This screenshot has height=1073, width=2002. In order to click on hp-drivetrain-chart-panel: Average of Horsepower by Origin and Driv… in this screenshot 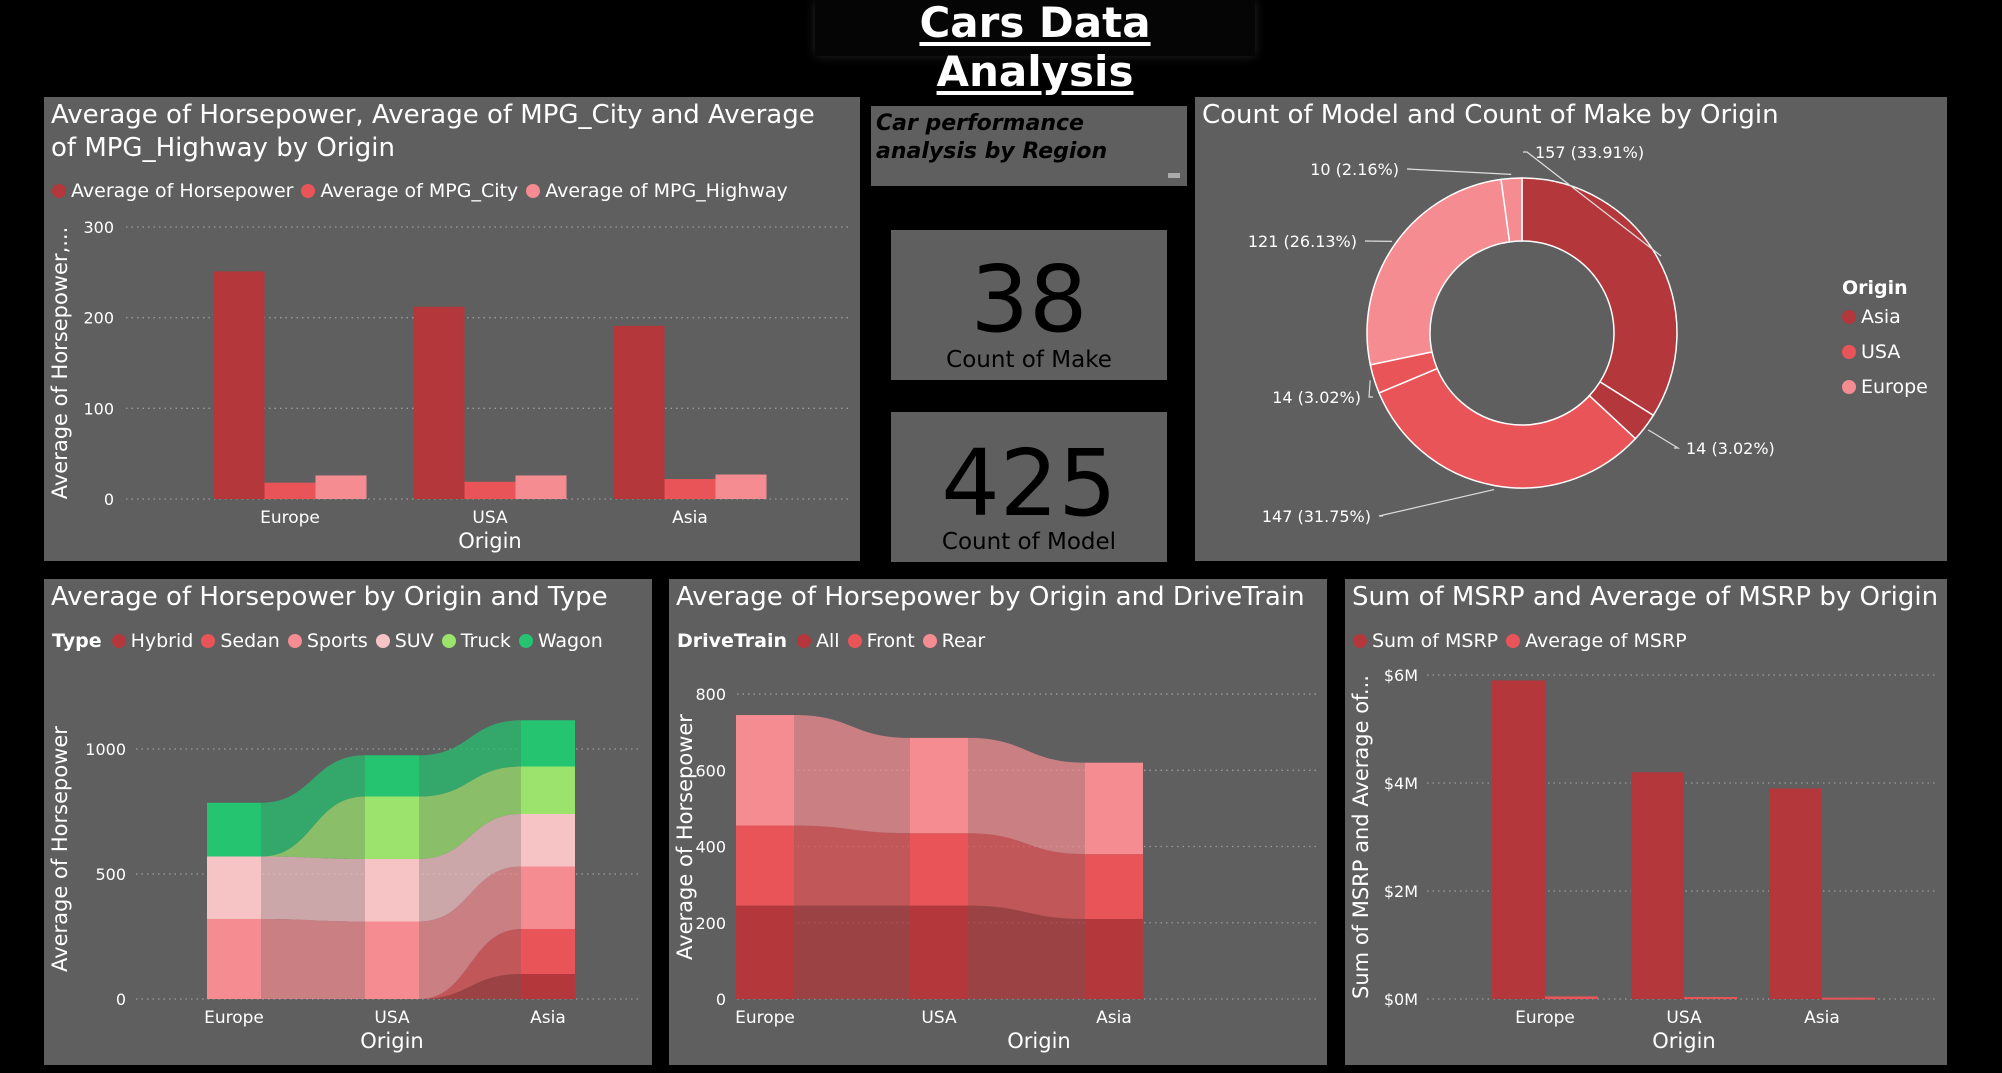, I will do `click(998, 822)`.